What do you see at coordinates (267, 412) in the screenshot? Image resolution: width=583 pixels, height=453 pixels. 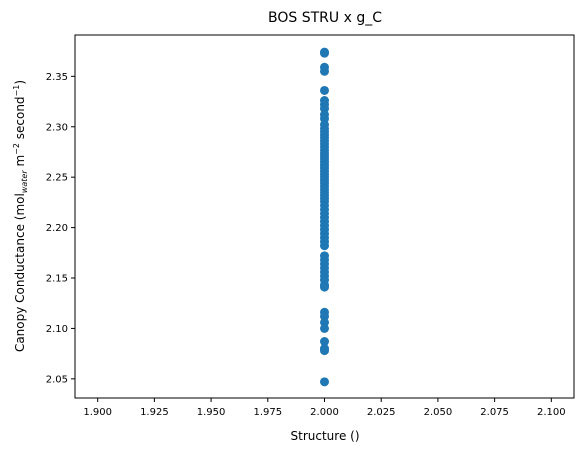 I see `x-tick-label: 1.975` at bounding box center [267, 412].